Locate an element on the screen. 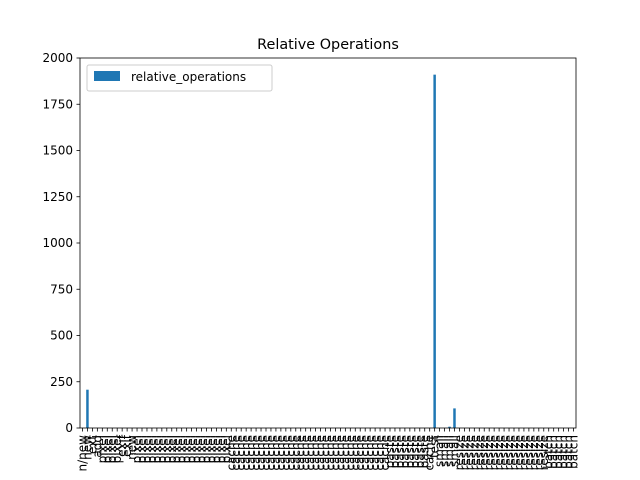  y-tick-label: 1750 is located at coordinates (57, 104).